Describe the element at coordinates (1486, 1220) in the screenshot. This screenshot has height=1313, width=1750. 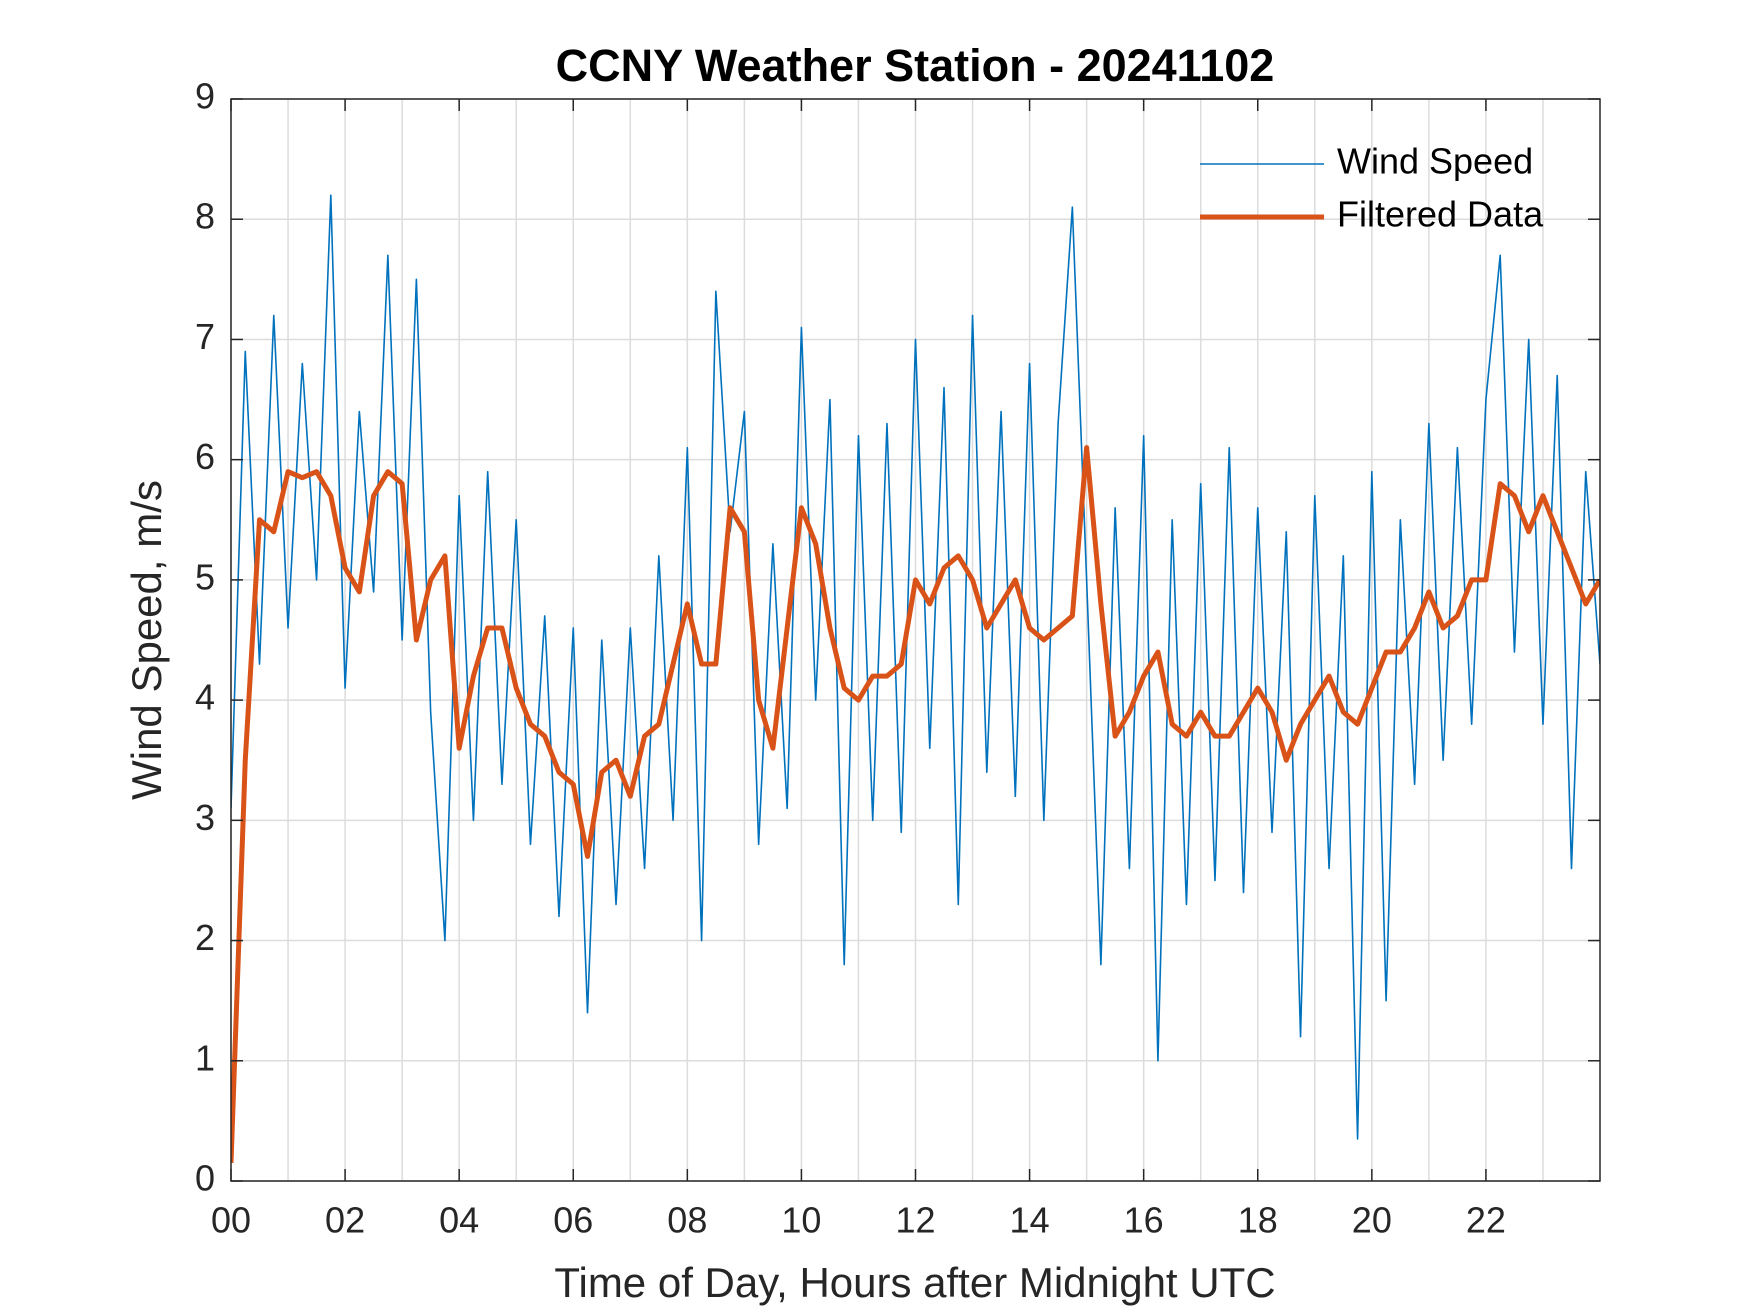
I see `x-tick-label: 22` at that location.